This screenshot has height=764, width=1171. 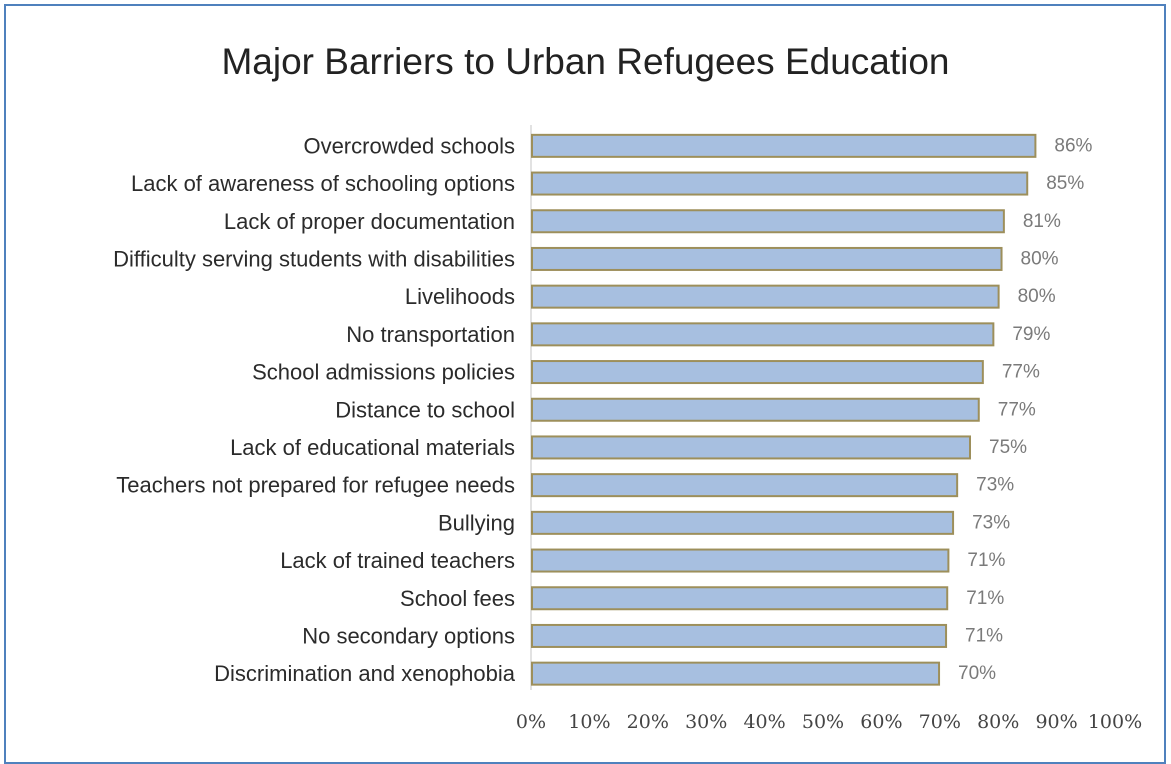 What do you see at coordinates (1056, 722) in the screenshot?
I see `x-tick-label: 90%` at bounding box center [1056, 722].